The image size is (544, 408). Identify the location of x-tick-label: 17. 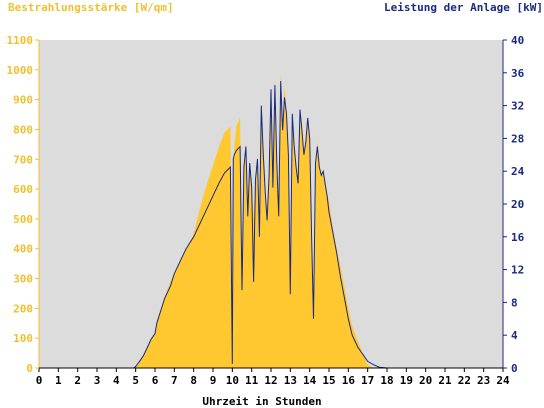
(367, 380).